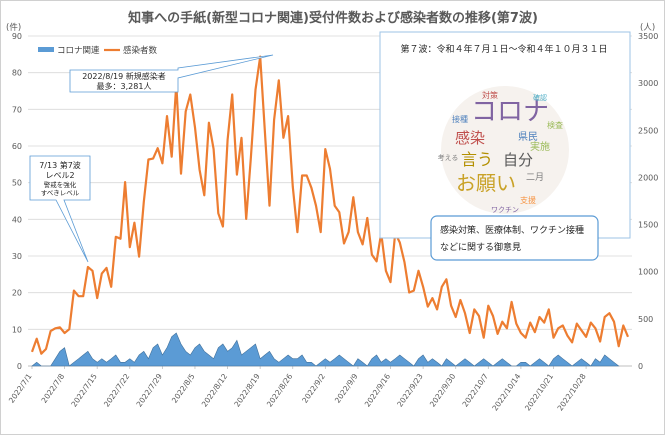 The width and height of the screenshot is (666, 436). What do you see at coordinates (124, 76) in the screenshot?
I see `annotation-peak-line-1: 2022/8/19 新規感染者` at bounding box center [124, 76].